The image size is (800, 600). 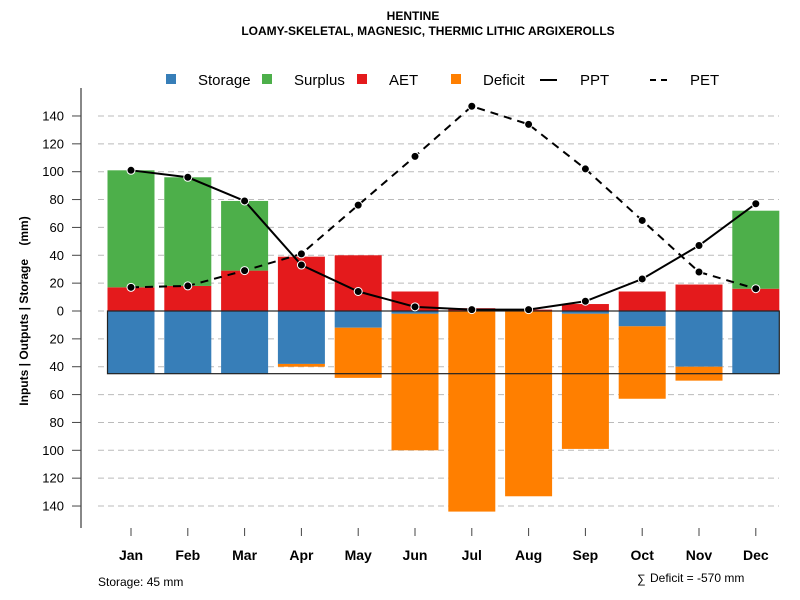 I want to click on x-tick-label: Aug, so click(x=528, y=555).